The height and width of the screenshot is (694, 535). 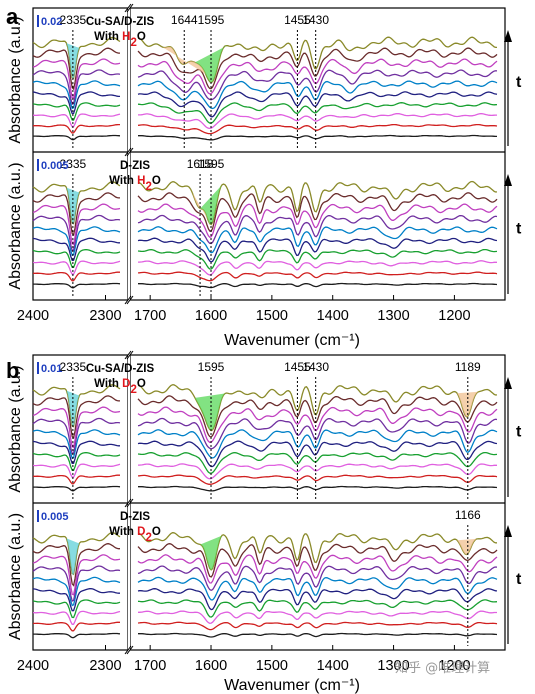 I want to click on peak-label-1189: 1189, so click(x=468, y=367).